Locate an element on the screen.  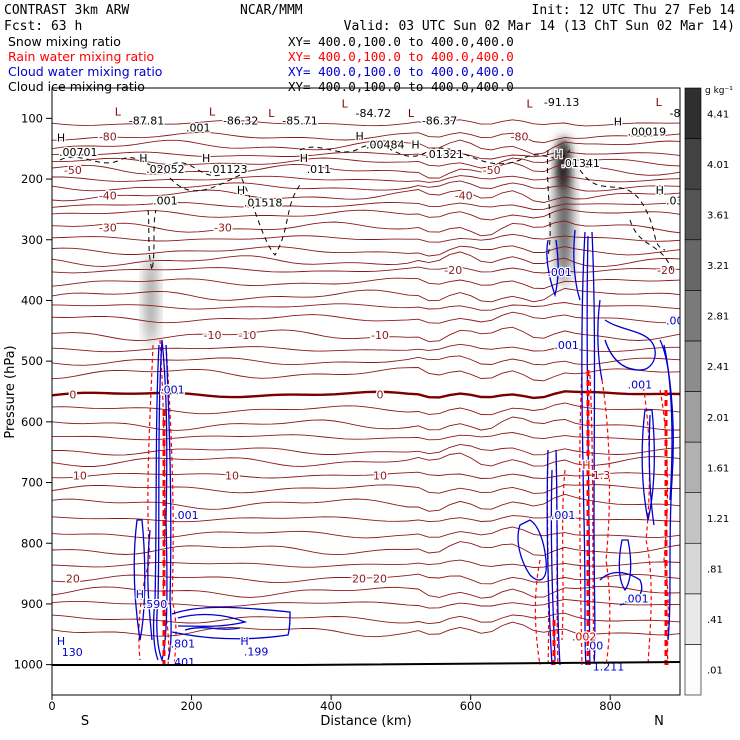
colorbar-tick-5: 2.01 is located at coordinates (718, 418).